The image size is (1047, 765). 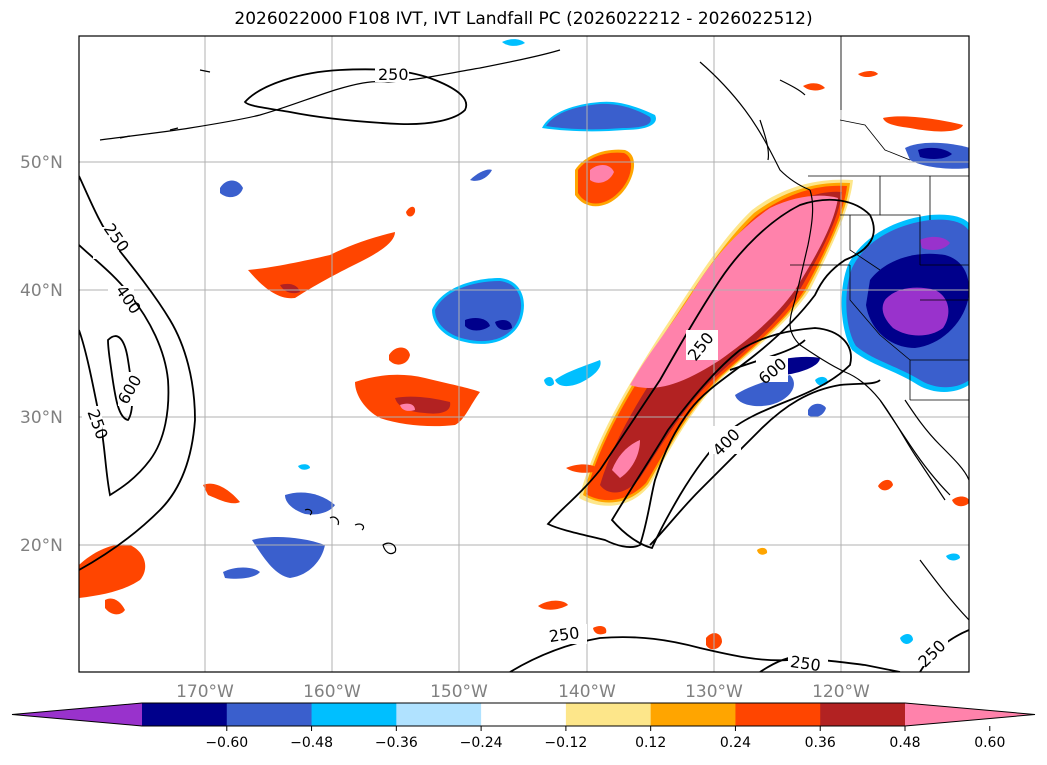 I want to click on political-borders, so click(x=879, y=218).